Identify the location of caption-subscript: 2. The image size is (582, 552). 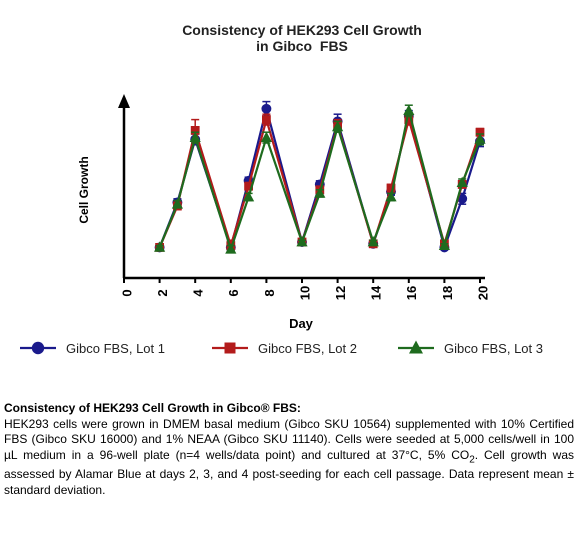
(472, 459).